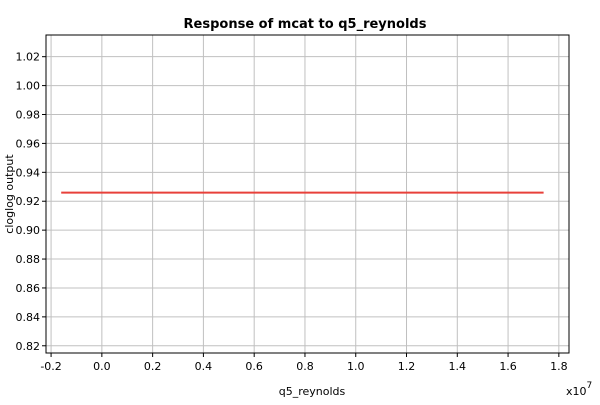  Describe the element at coordinates (305, 366) in the screenshot. I see `x-tick-label: 0.8` at that location.